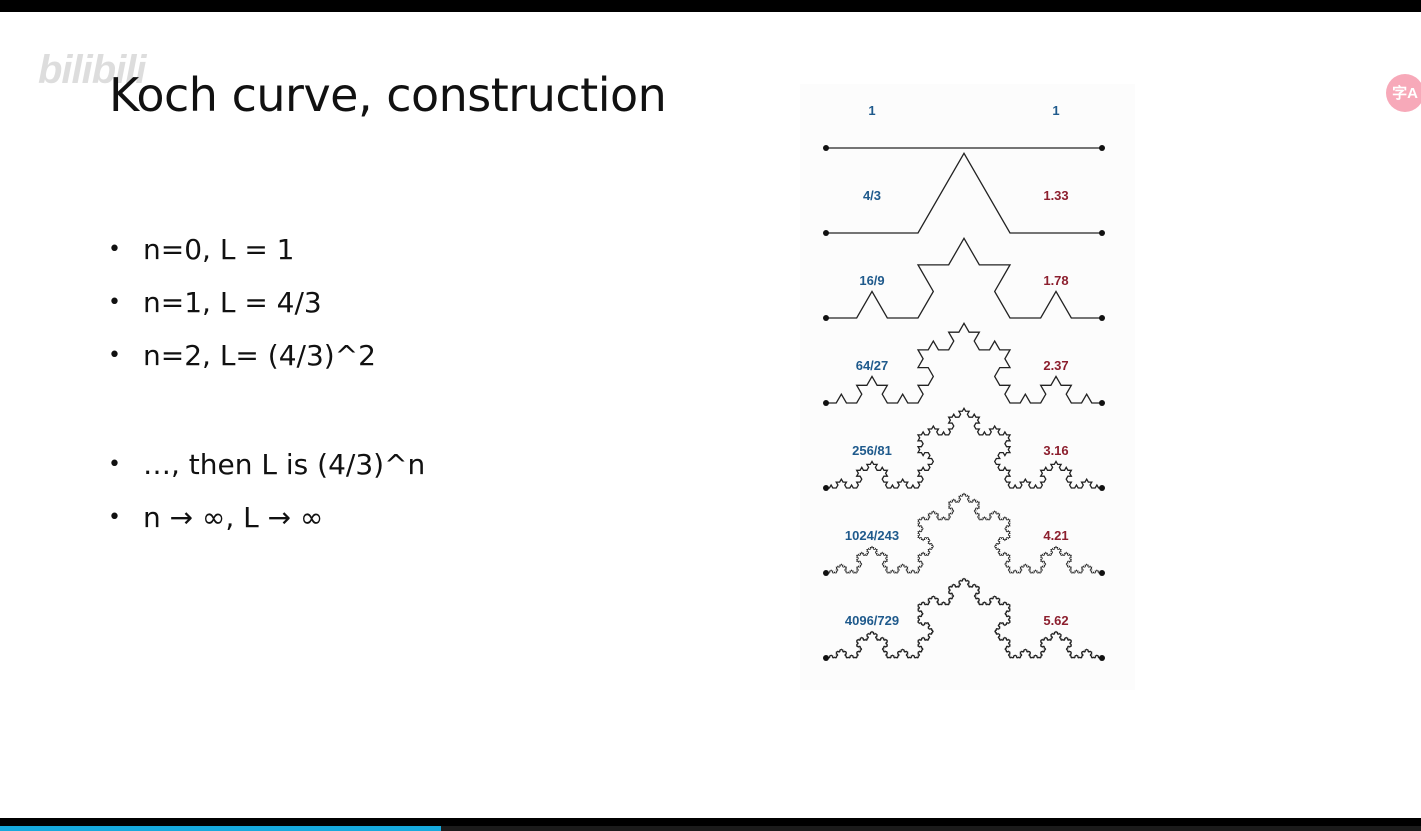 Image resolution: width=1421 pixels, height=831 pixels. Describe the element at coordinates (1055, 110) in the screenshot. I see `length-decimal-label: 1` at that location.